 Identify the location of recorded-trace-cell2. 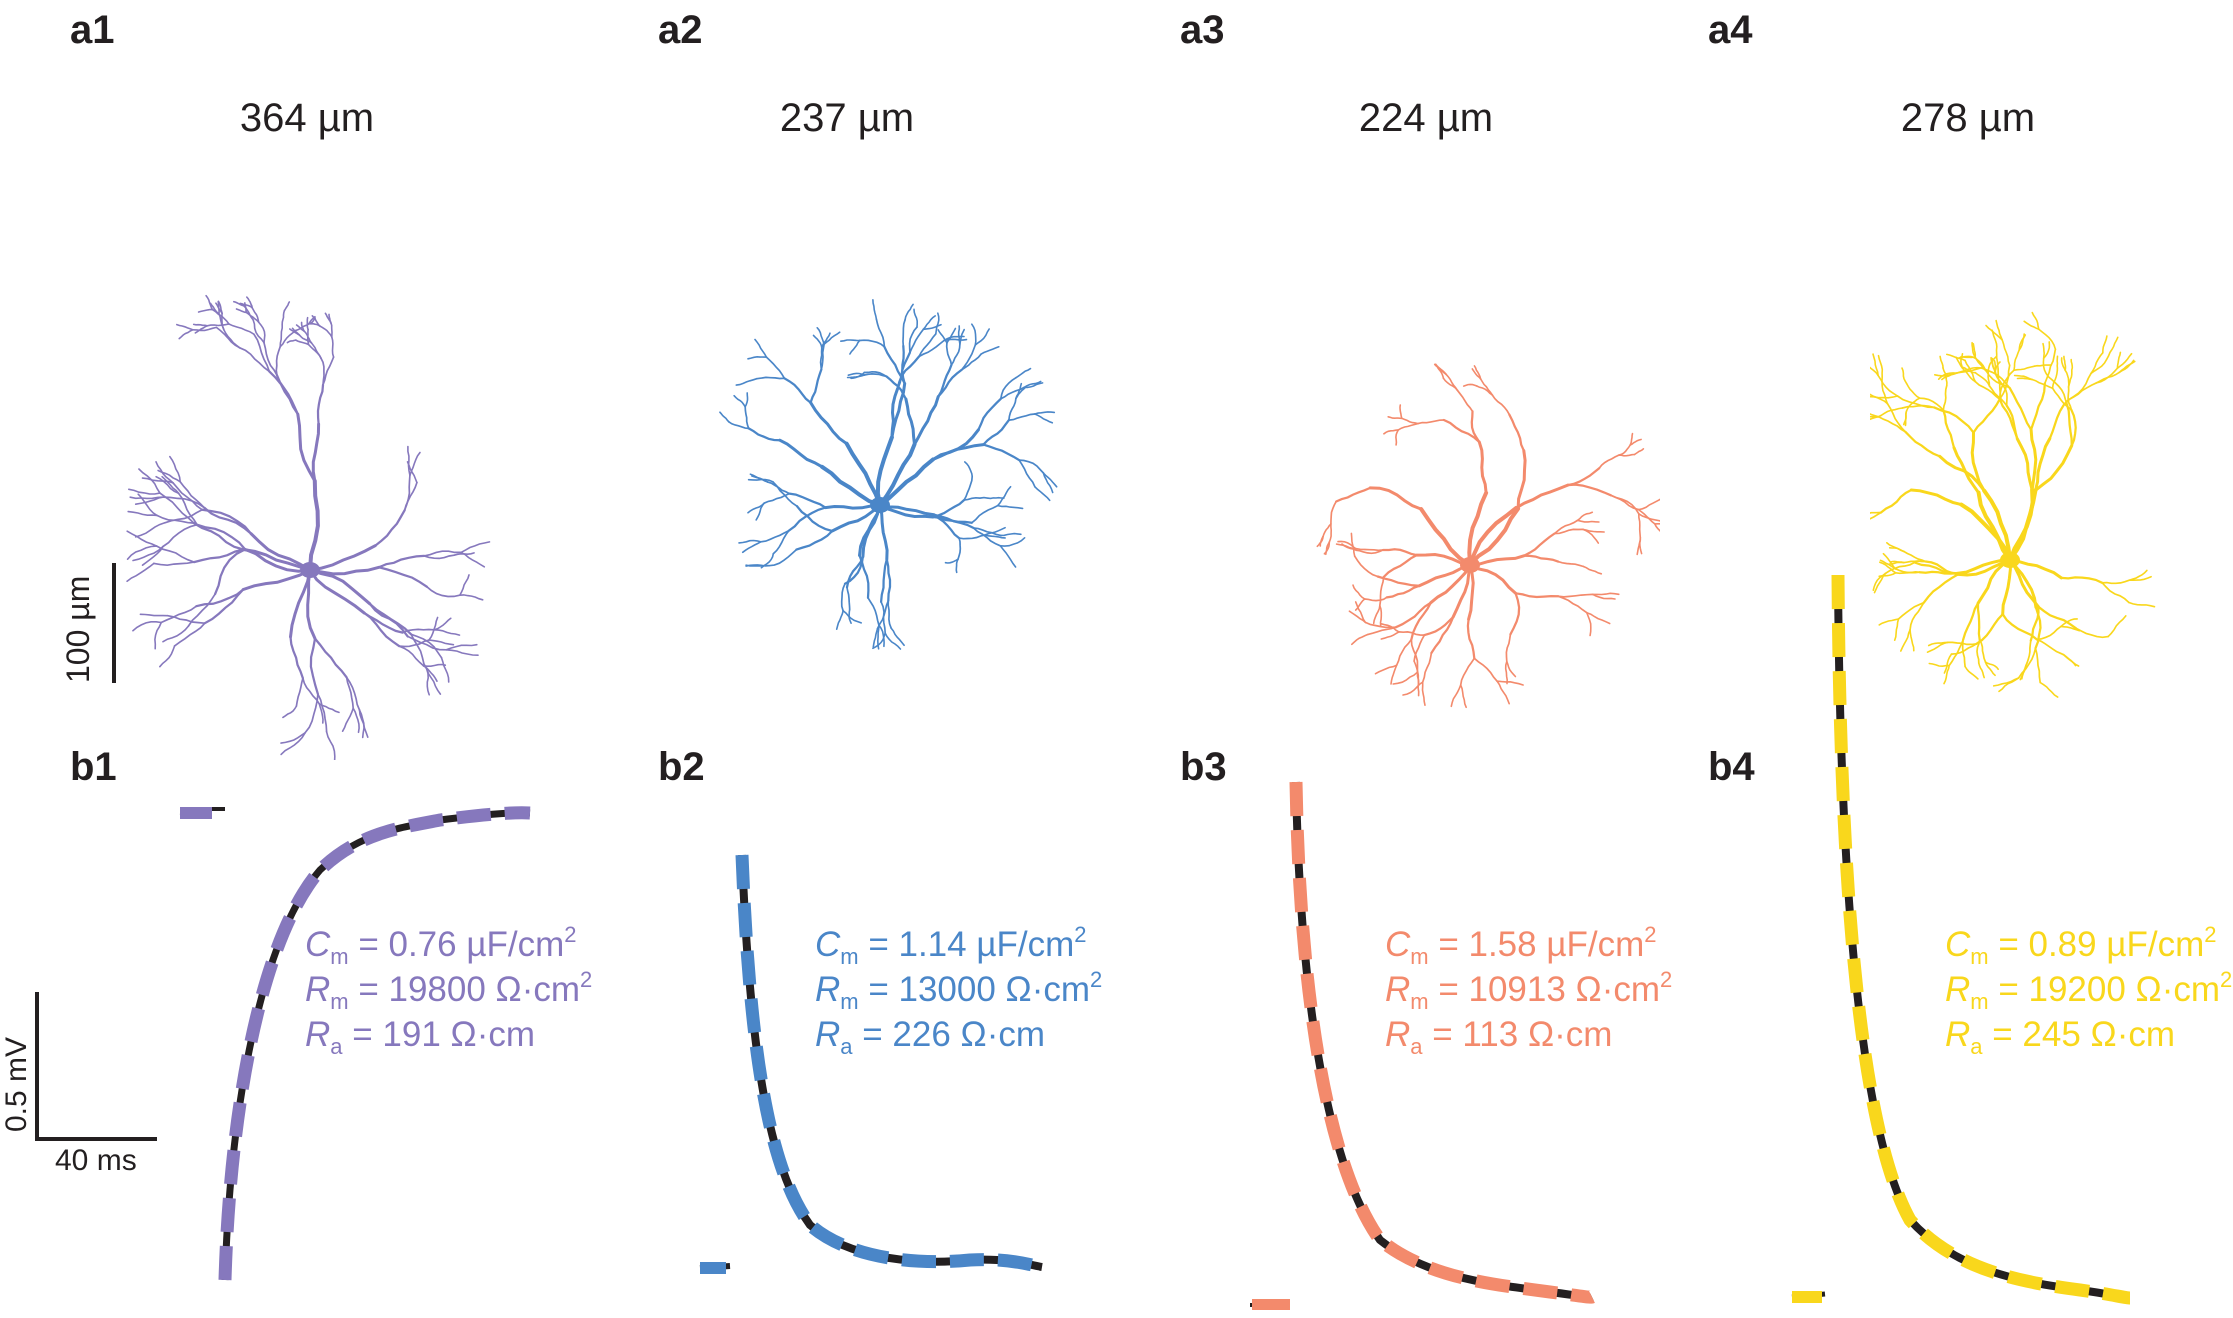
(890, 1062).